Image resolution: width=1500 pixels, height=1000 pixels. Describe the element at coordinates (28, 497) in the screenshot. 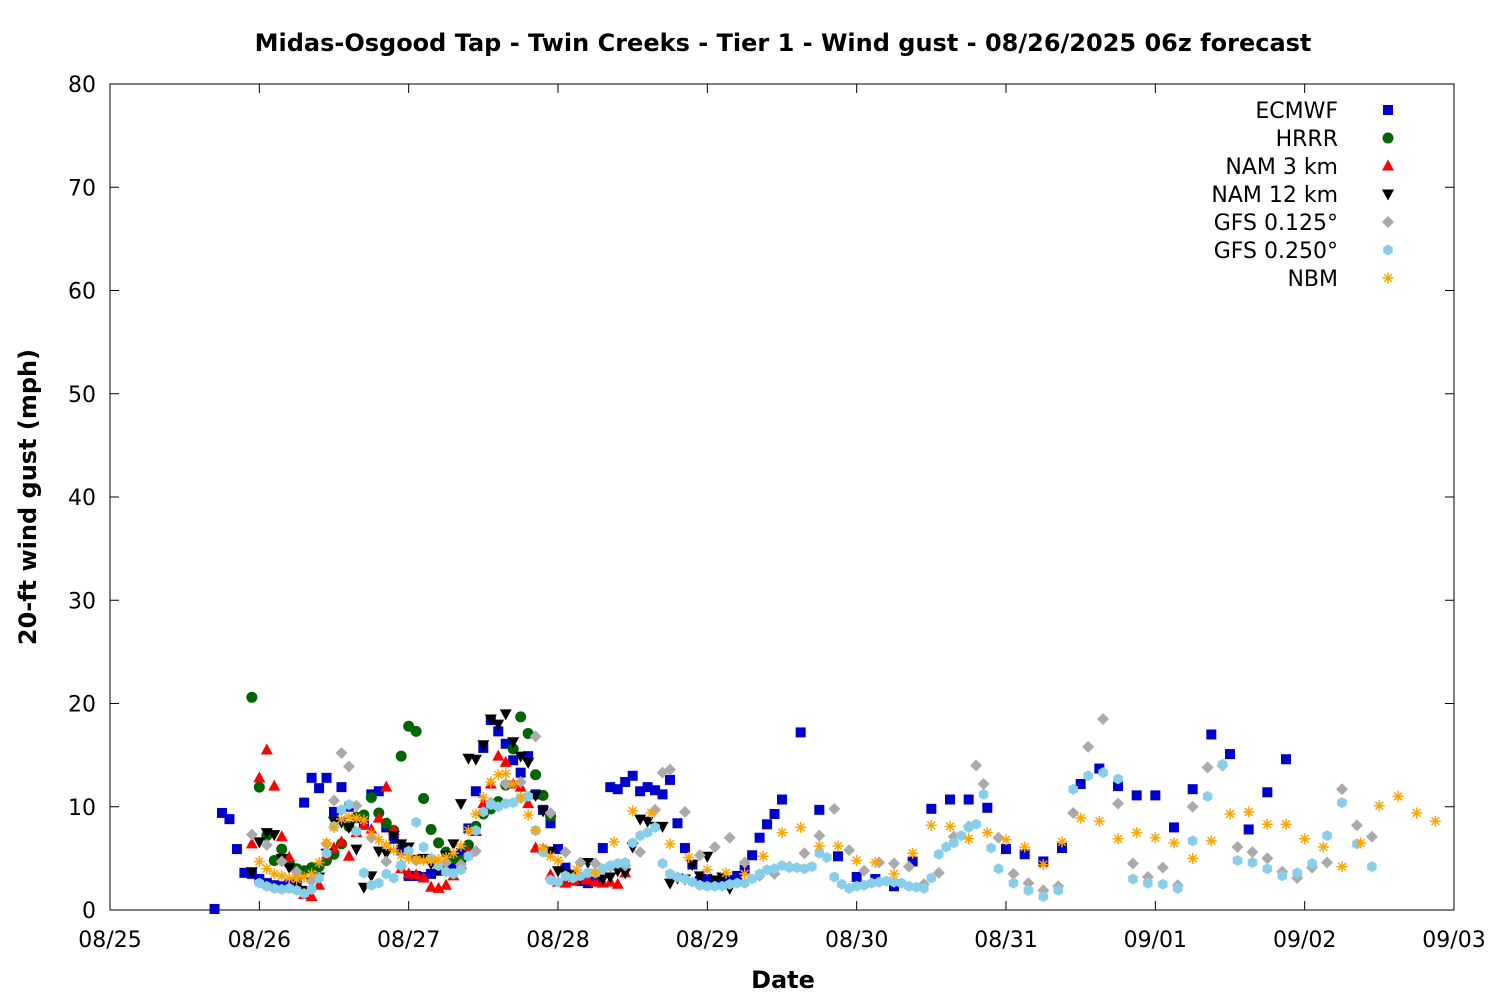

I see `y-axis-label: 20-ft wind gust (mph)` at that location.